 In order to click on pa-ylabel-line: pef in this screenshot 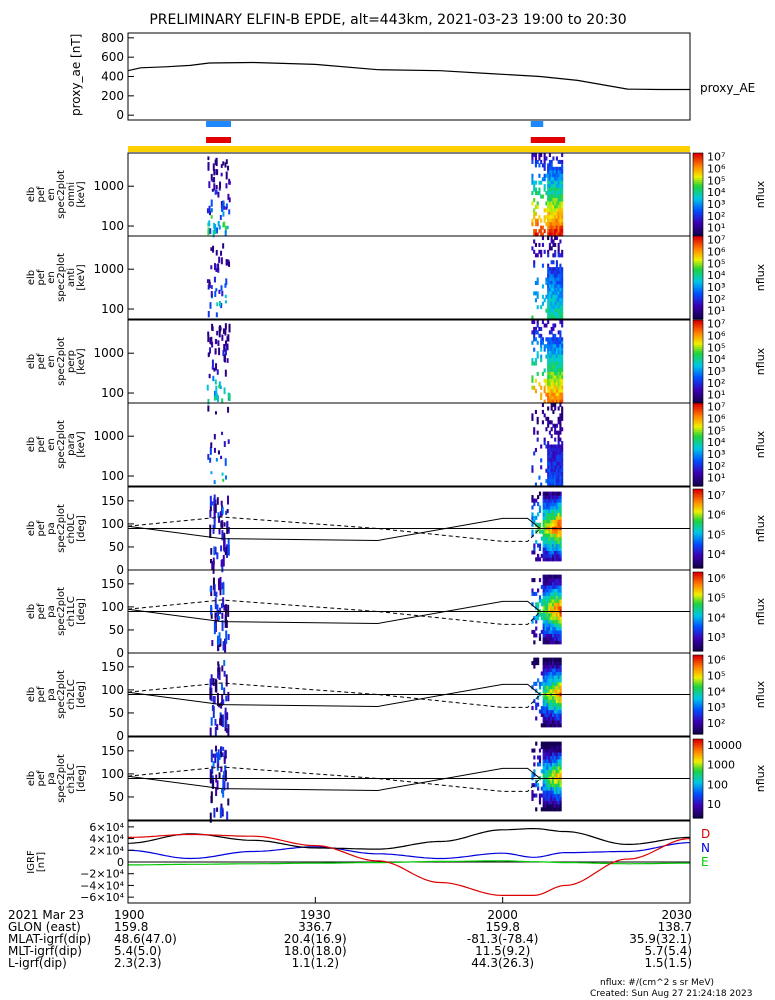, I will do `click(41, 694)`.